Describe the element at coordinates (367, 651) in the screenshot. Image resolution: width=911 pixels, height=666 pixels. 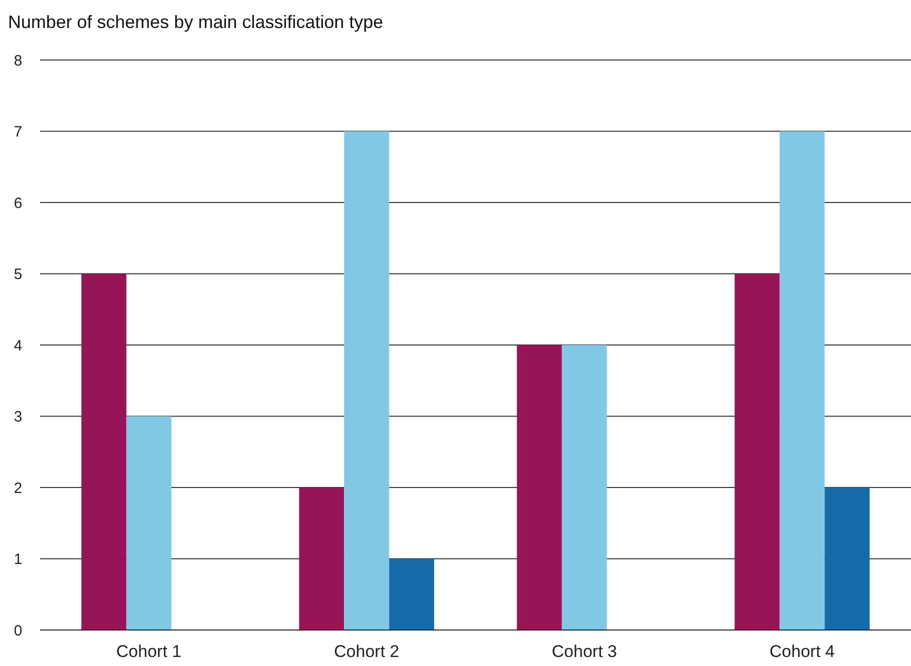
I see `x-tick-label: Cohort 2` at that location.